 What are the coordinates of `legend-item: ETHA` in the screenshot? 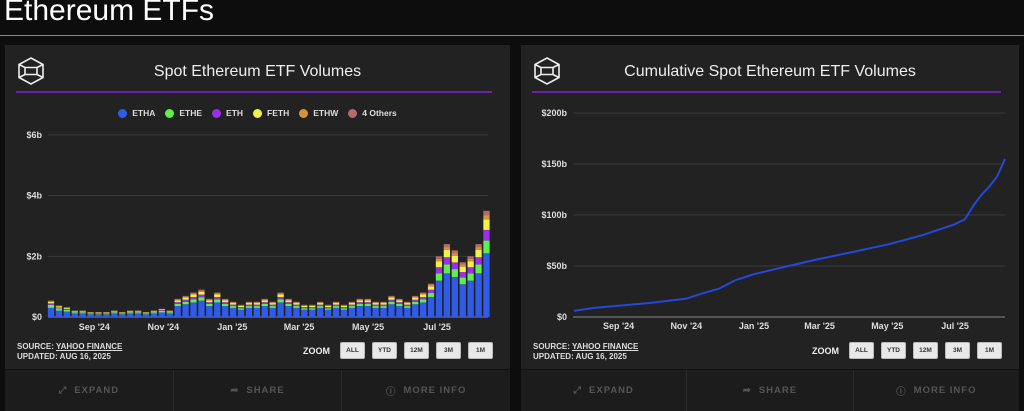 It's located at (136, 113).